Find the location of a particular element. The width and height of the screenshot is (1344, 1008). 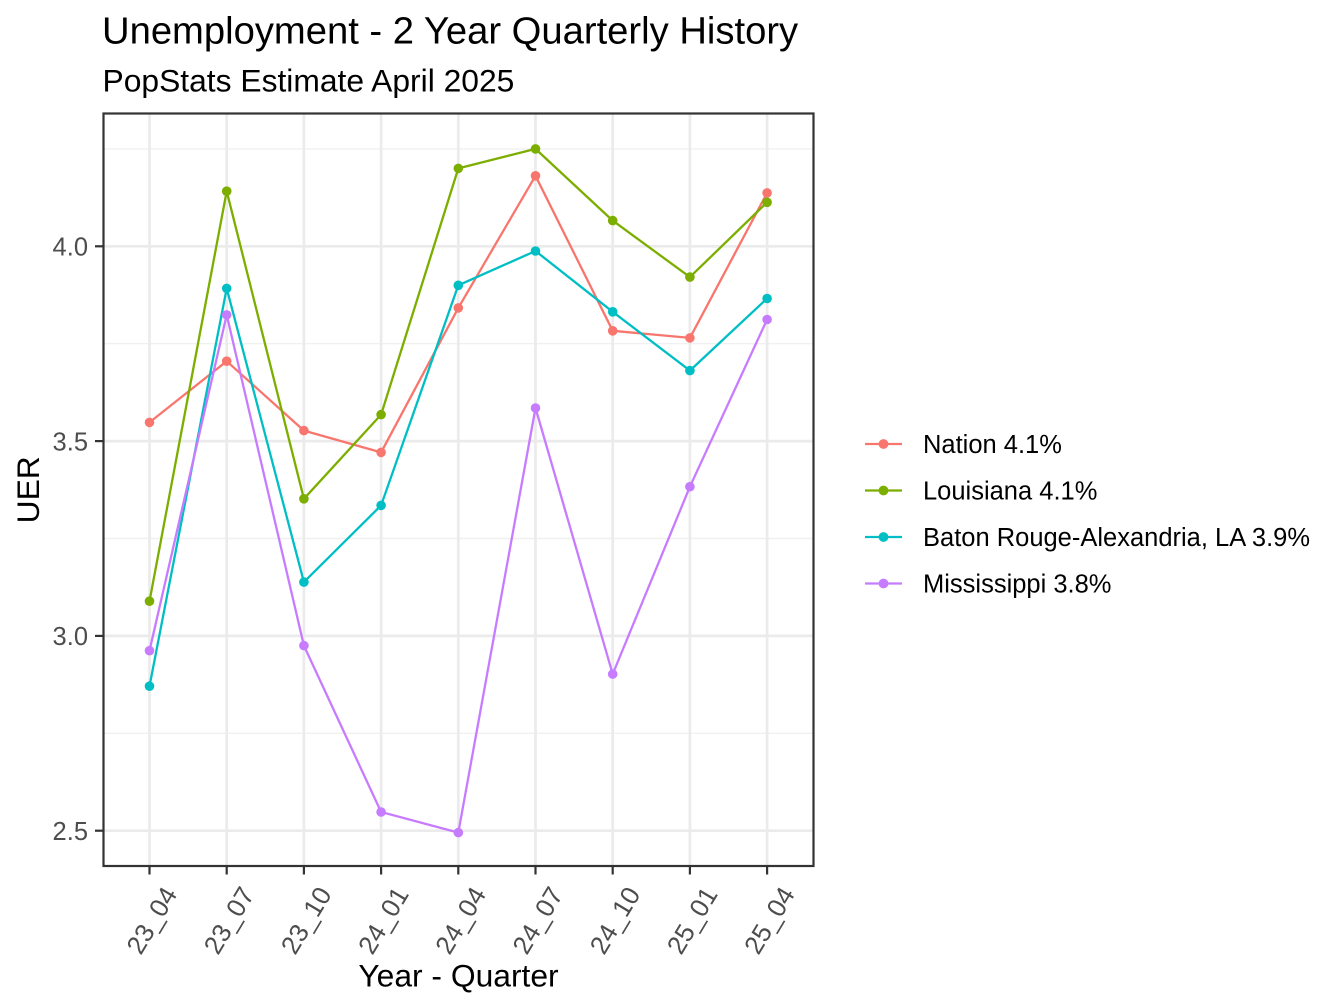

svg-text: 4.0 is located at coordinates (70, 248).